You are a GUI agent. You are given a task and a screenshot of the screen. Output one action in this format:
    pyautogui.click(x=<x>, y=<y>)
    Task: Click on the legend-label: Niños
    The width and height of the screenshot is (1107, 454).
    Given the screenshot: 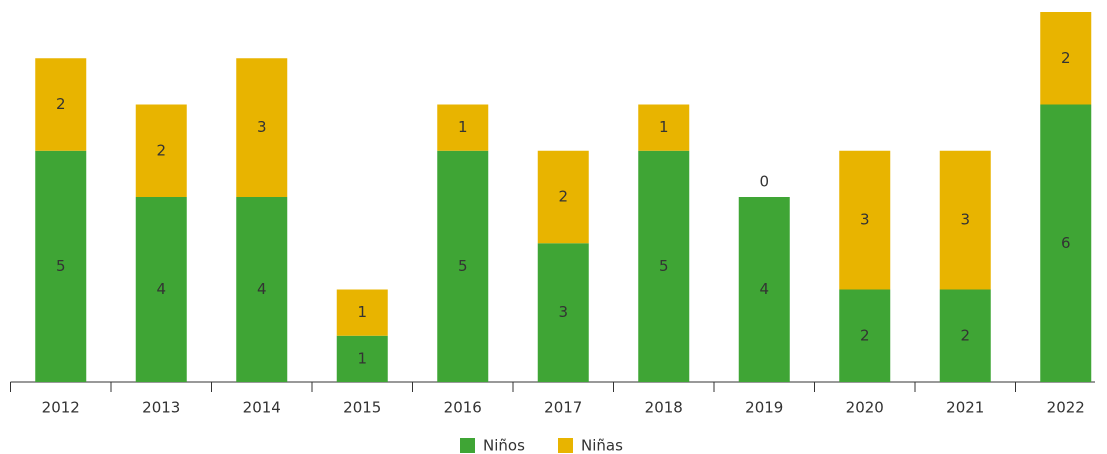 What is the action you would take?
    pyautogui.click(x=504, y=445)
    